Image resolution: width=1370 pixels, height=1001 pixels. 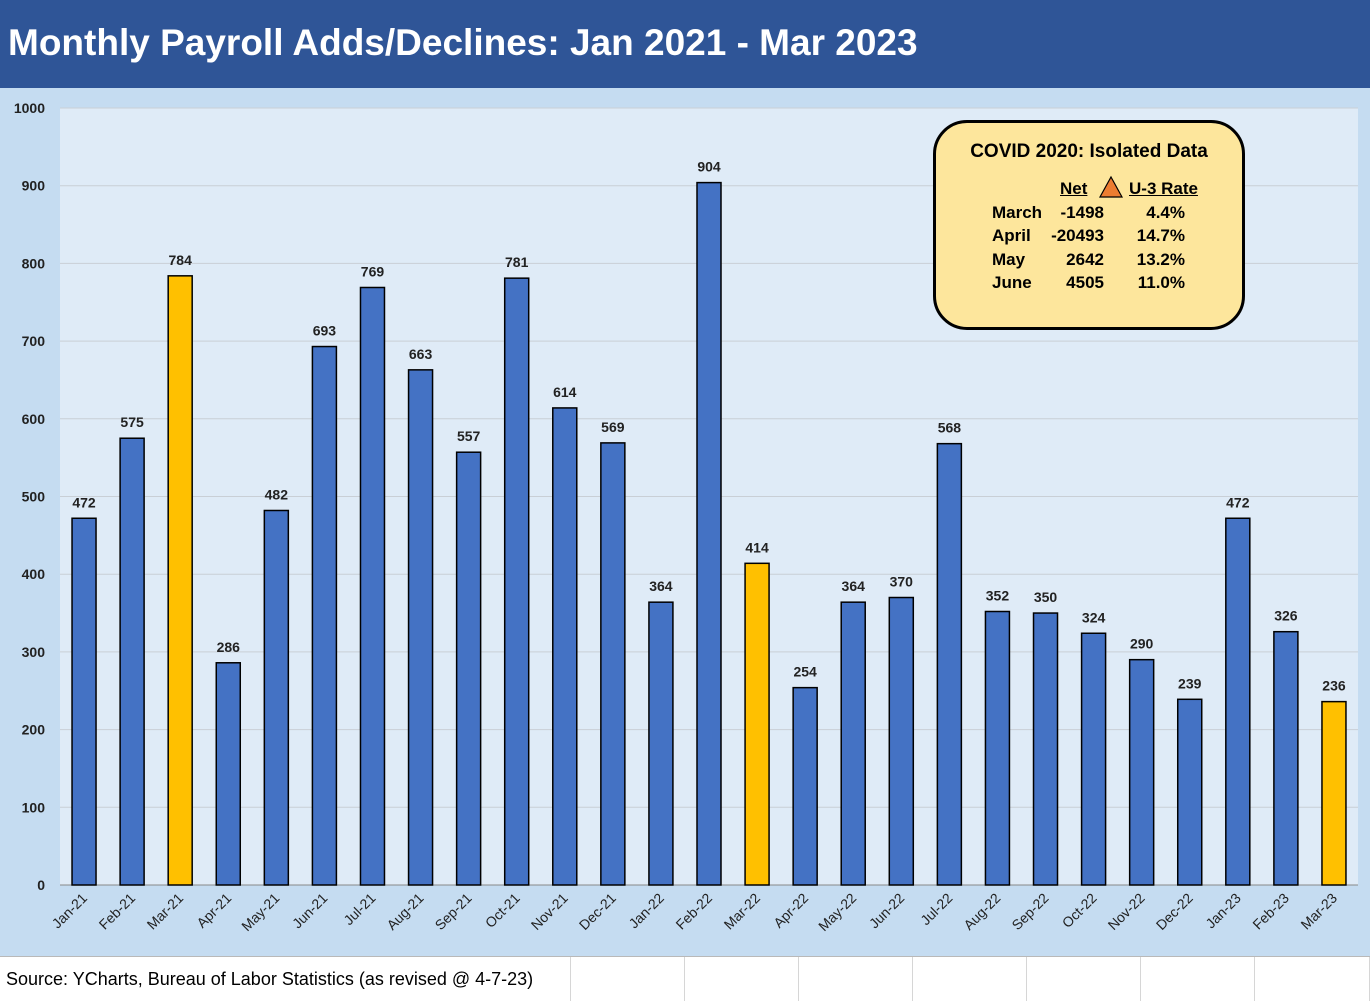 I want to click on data-label: 350, so click(x=1046, y=597).